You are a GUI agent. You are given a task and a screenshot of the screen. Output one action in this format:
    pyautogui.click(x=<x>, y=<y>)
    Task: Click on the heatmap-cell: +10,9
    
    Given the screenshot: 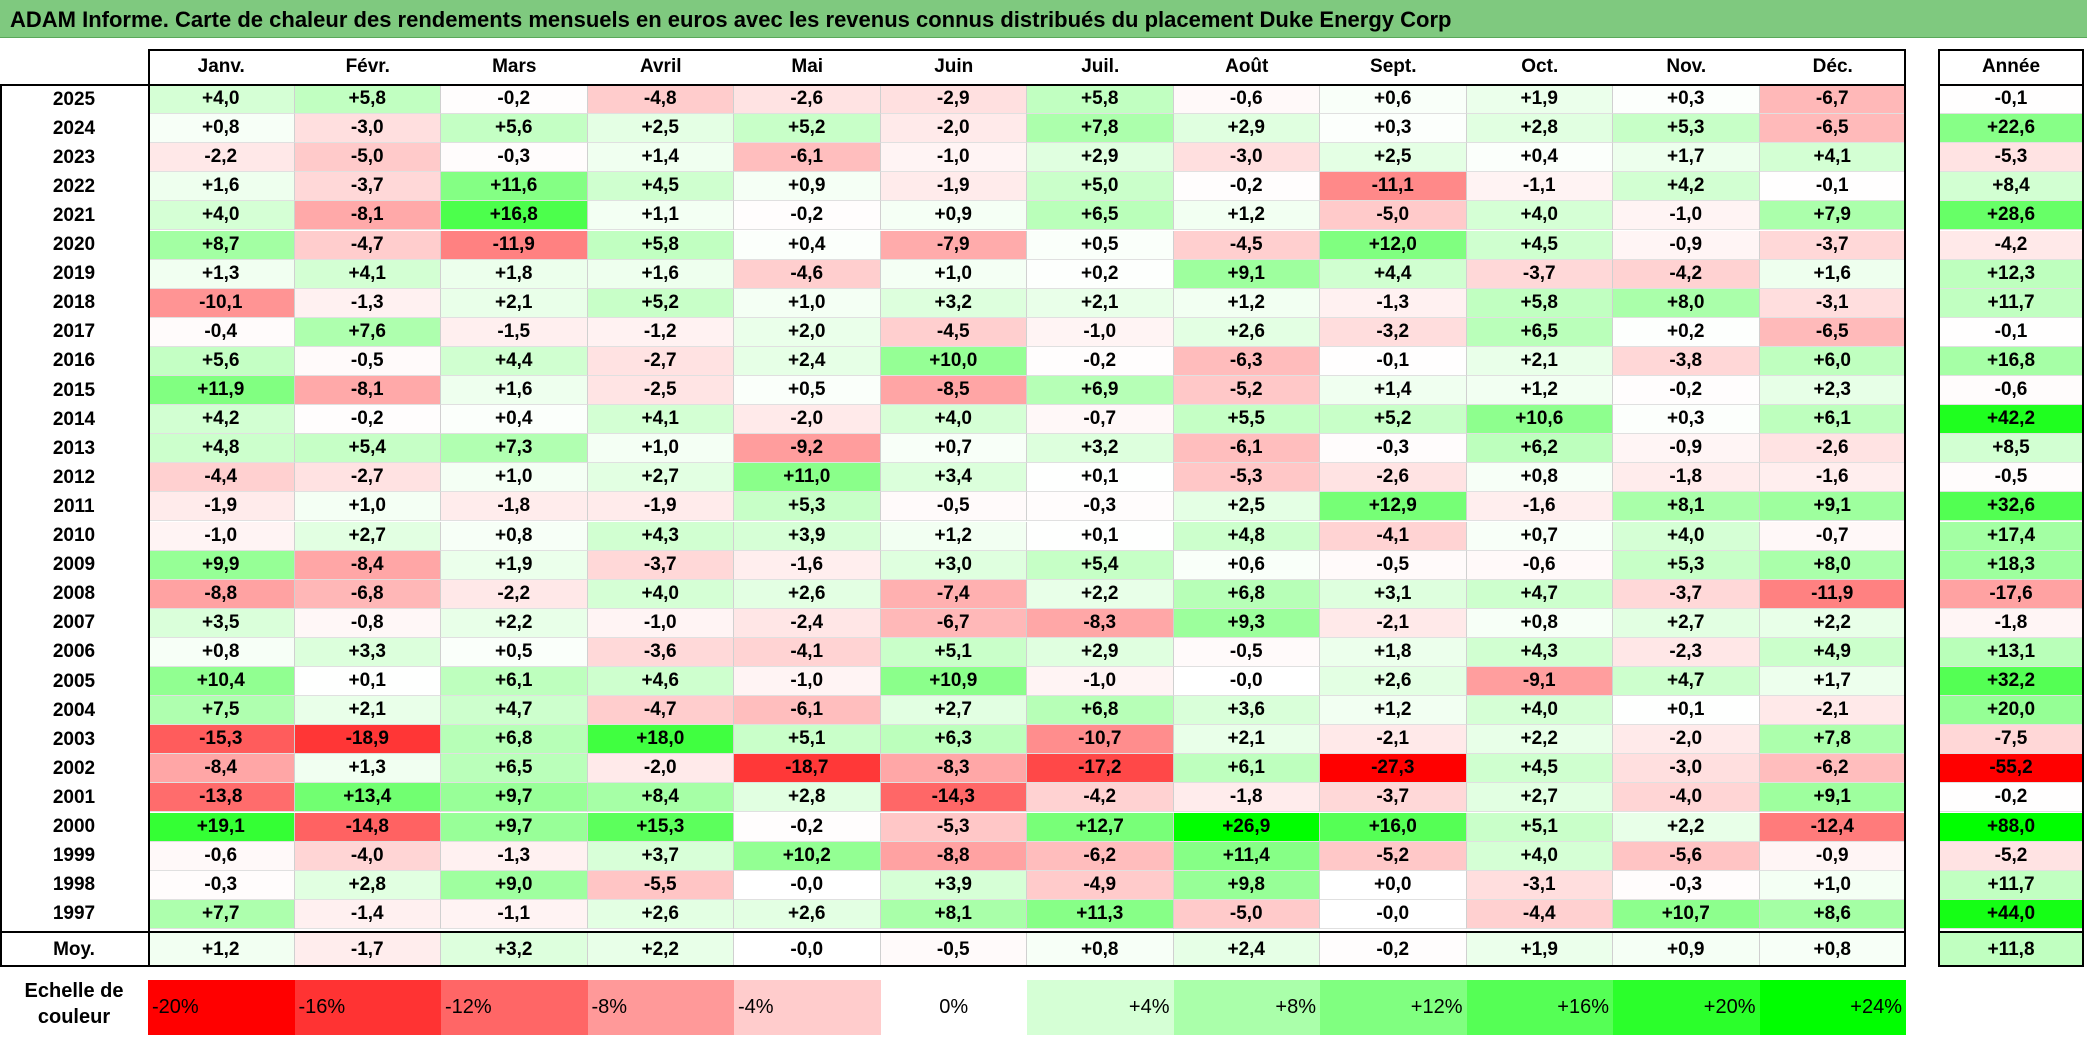 What is the action you would take?
    pyautogui.click(x=953, y=682)
    